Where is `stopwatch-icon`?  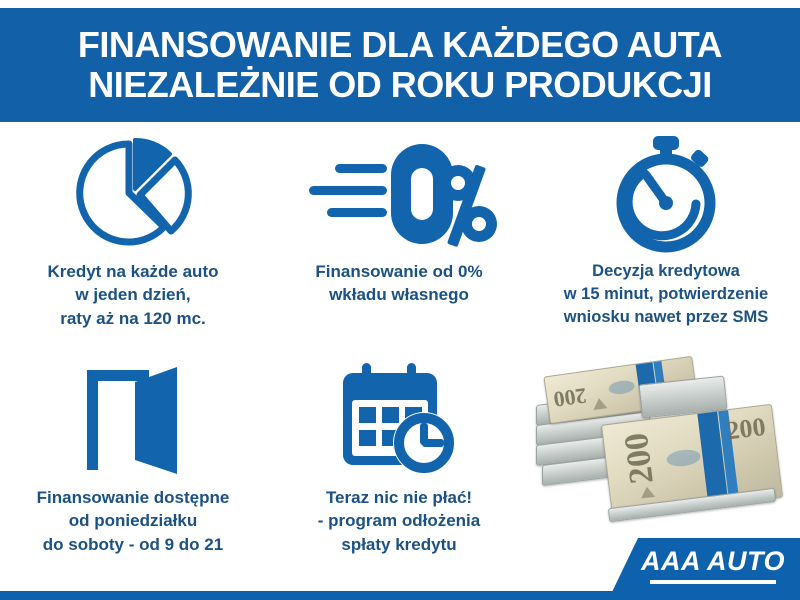
stopwatch-icon is located at coordinates (666, 194).